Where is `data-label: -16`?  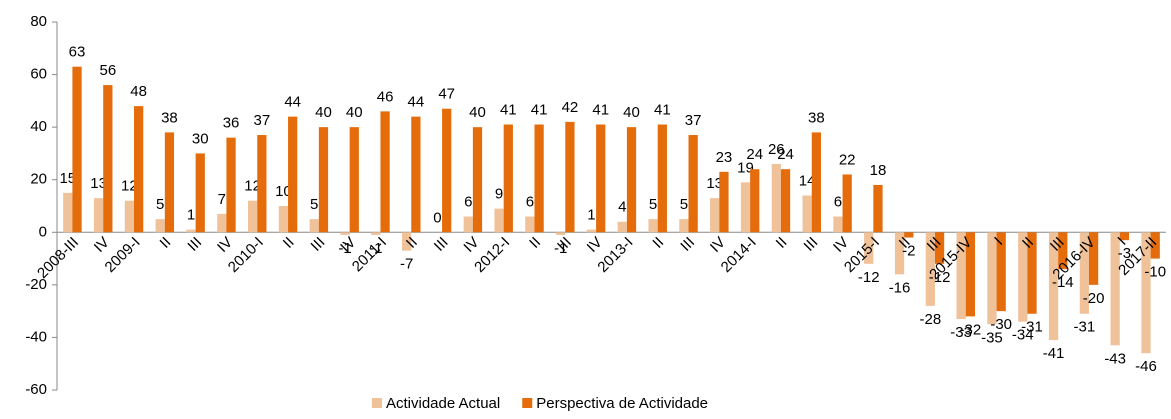
data-label: -16 is located at coordinates (900, 287).